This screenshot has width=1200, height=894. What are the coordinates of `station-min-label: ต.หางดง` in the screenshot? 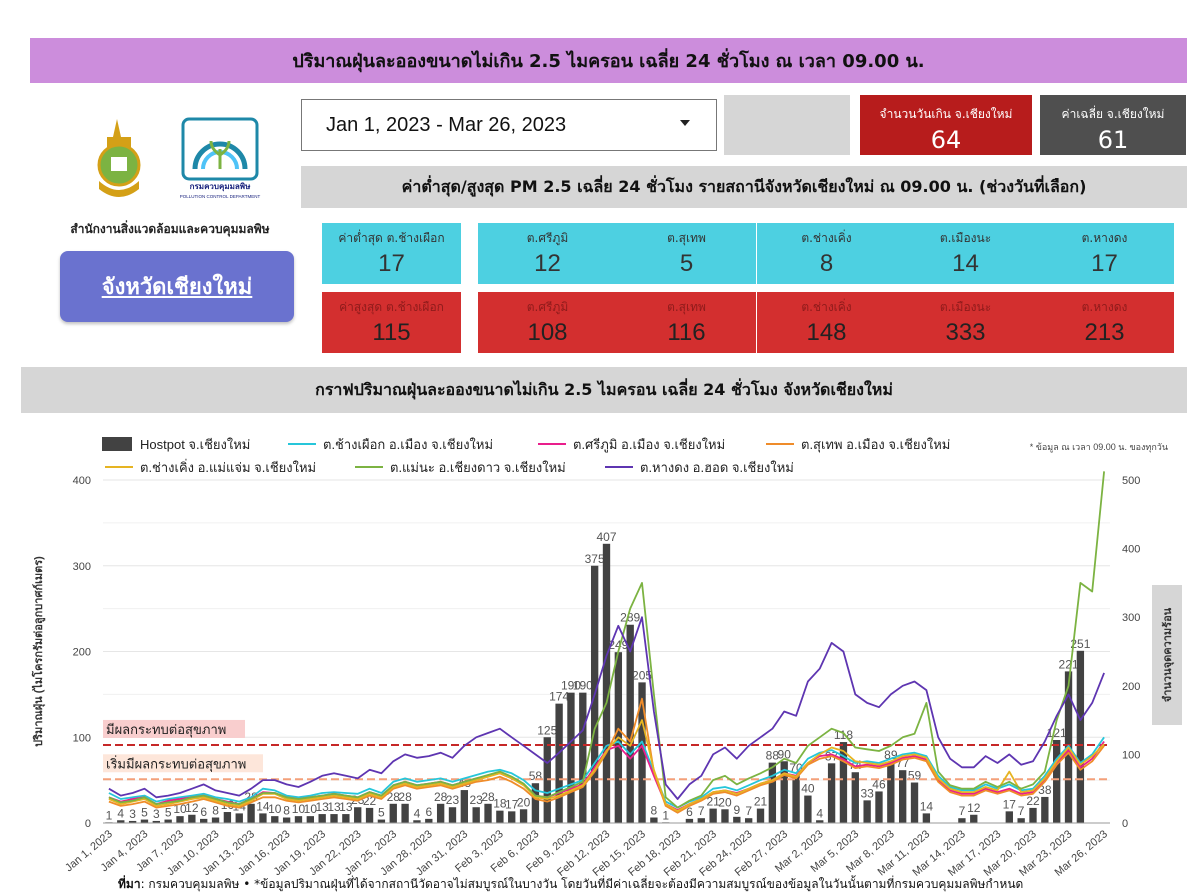 It's located at (1104, 238).